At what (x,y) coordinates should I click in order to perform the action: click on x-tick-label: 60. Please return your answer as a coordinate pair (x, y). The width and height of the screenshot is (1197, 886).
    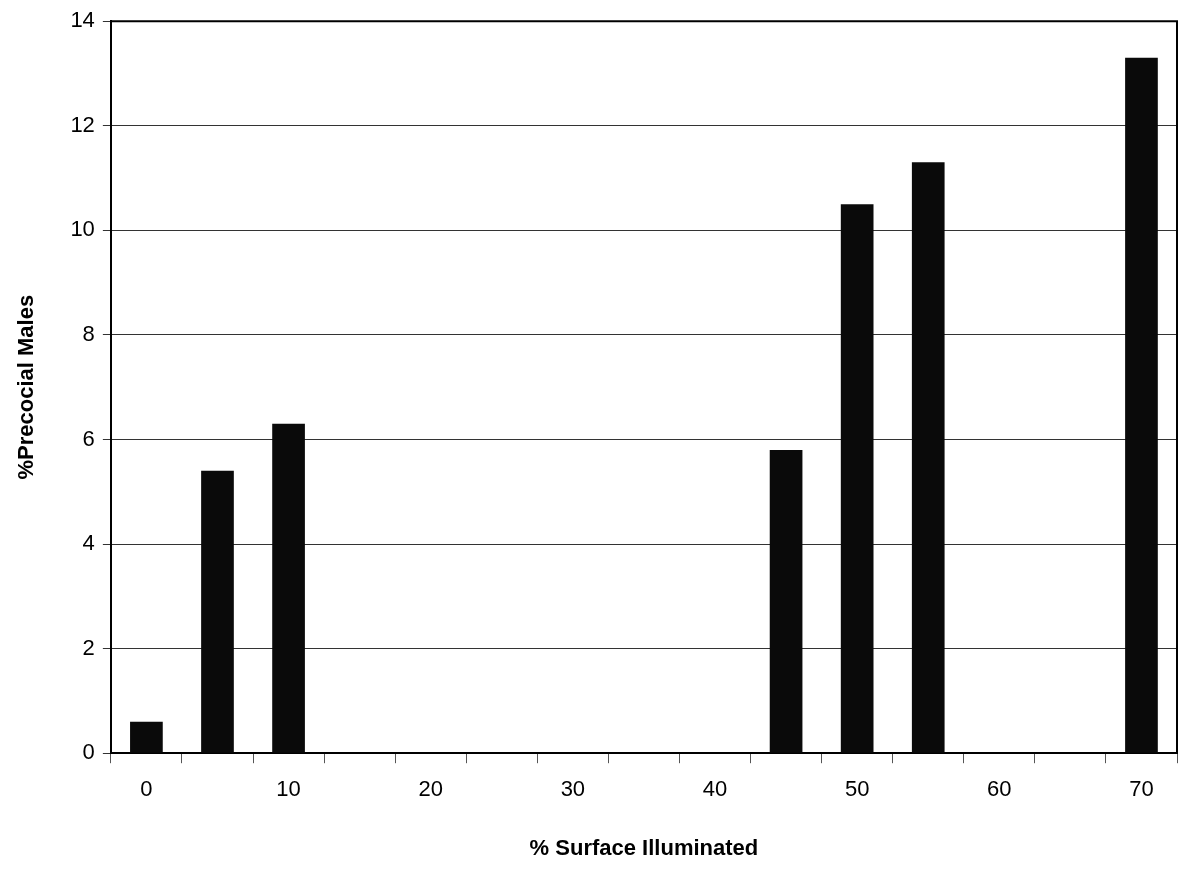
    Looking at the image, I should click on (999, 789).